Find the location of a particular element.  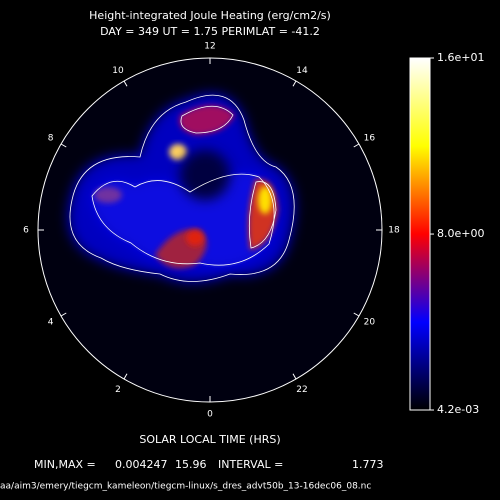

stat-value: 15.96 is located at coordinates (191, 464).